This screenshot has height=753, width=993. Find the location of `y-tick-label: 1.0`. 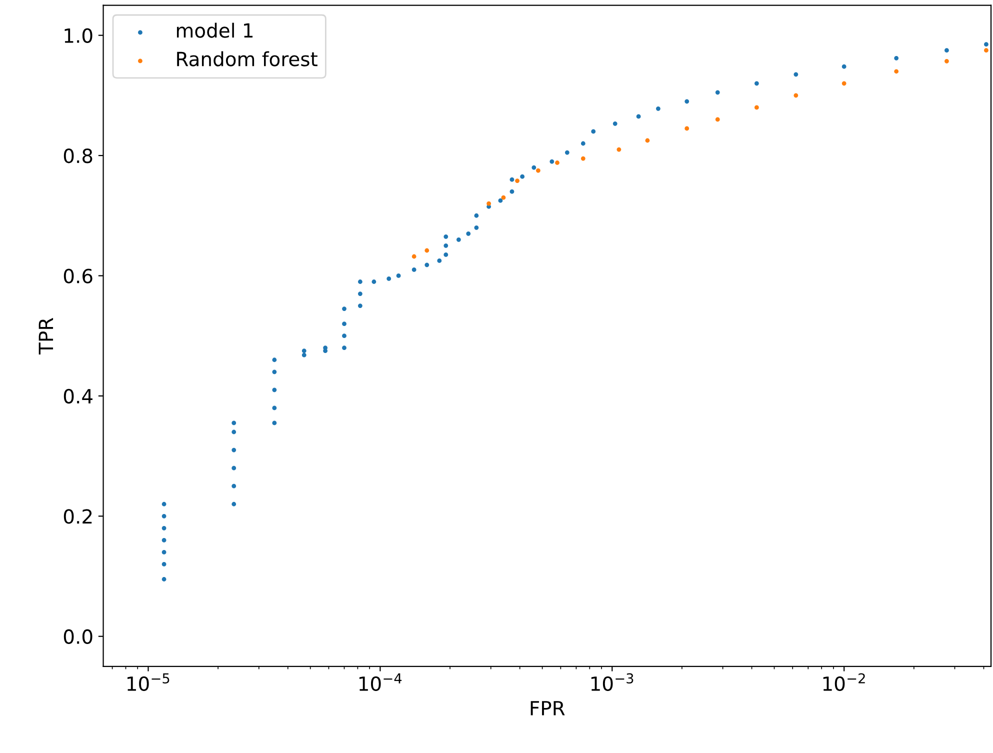

y-tick-label: 1.0 is located at coordinates (78, 35).